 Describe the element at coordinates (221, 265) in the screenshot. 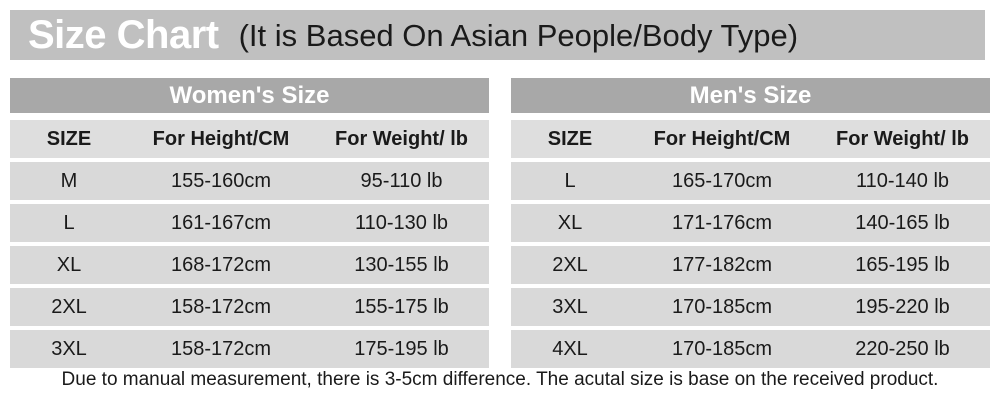

I see `cell-height: 168-172cm` at that location.